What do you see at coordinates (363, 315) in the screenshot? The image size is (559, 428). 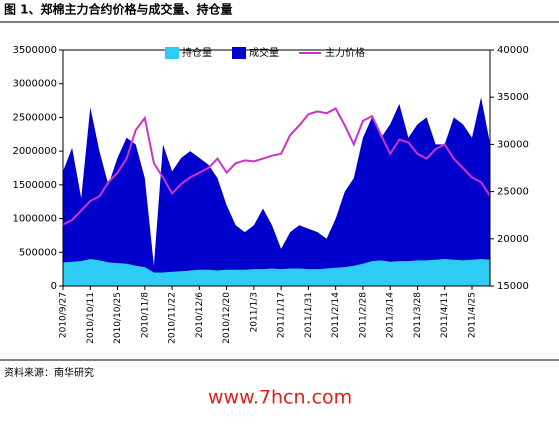 I see `x-tick-label: 2011/2/28` at bounding box center [363, 315].